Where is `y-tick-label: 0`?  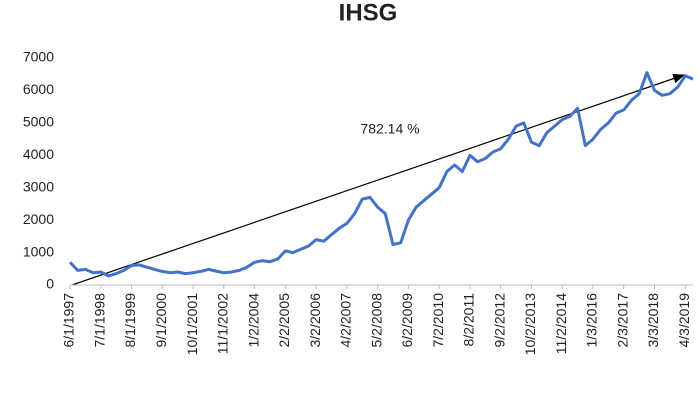 y-tick-label: 0 is located at coordinates (50, 284).